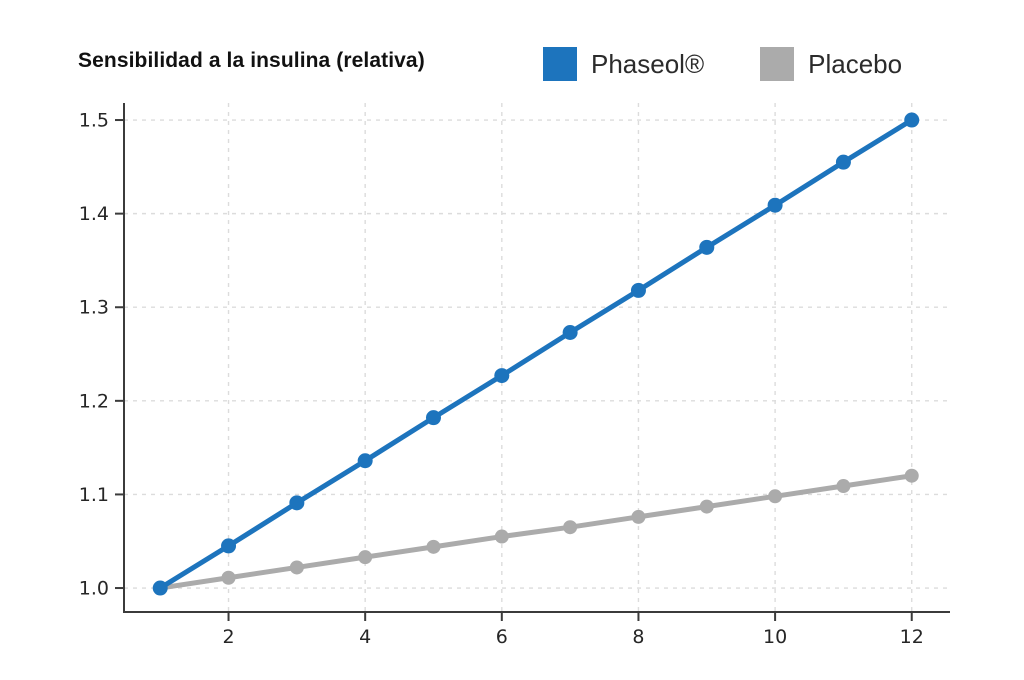  Describe the element at coordinates (912, 637) in the screenshot. I see `x-tick-label: 12` at that location.